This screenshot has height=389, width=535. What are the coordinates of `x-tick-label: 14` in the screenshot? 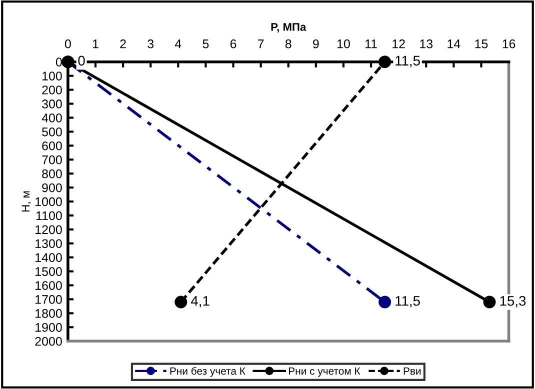 It's located at (454, 44).